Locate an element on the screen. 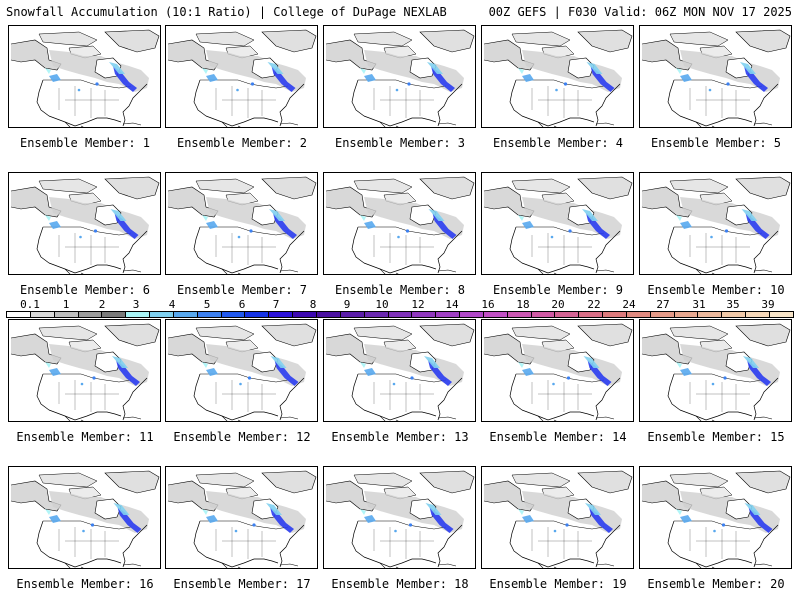 The height and width of the screenshot is (600, 800). colorbar-tick-label: 2 is located at coordinates (102, 304).